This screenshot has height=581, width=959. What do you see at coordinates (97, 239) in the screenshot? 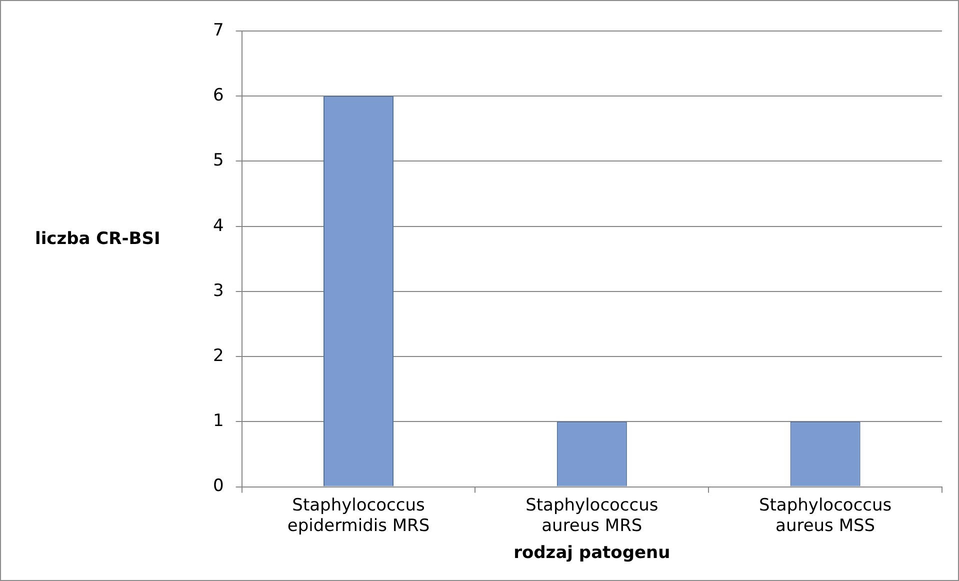
I see `y-axis-title: liczba CR-BSI` at bounding box center [97, 239].